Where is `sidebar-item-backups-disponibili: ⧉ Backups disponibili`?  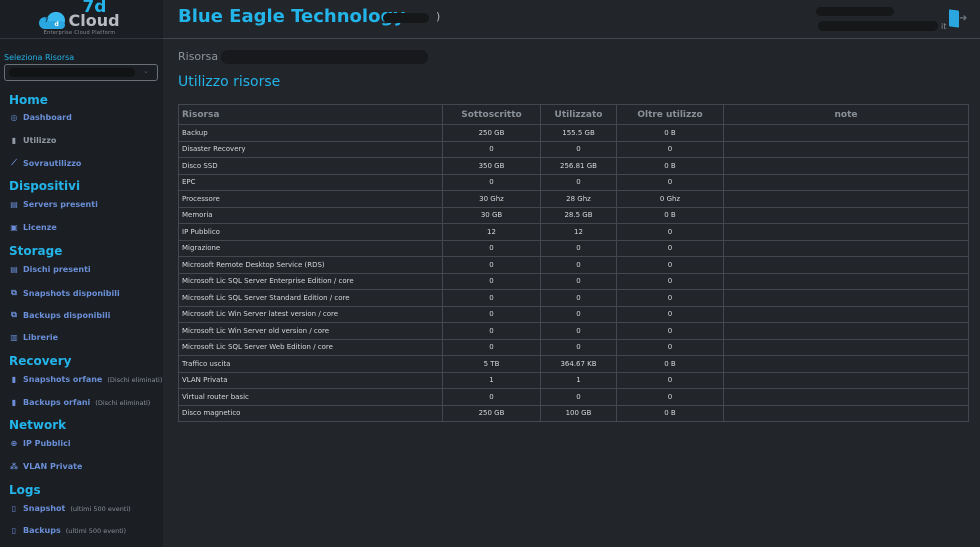
sidebar-item-backups-disponibili: ⧉ Backups disponibili is located at coordinates (59, 315).